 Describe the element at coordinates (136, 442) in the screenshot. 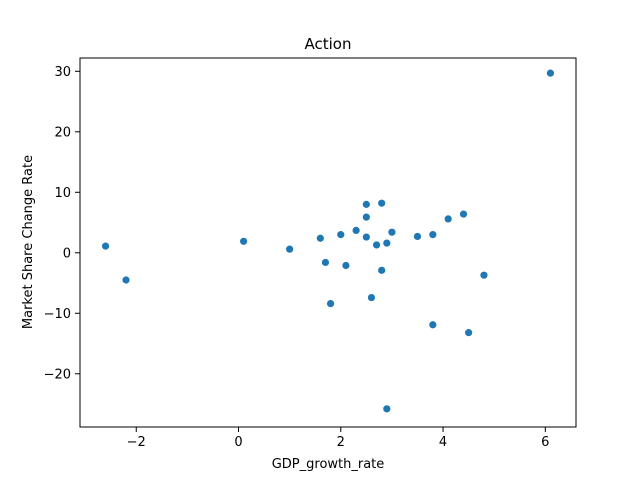

I see `x-tick-label: −2` at that location.